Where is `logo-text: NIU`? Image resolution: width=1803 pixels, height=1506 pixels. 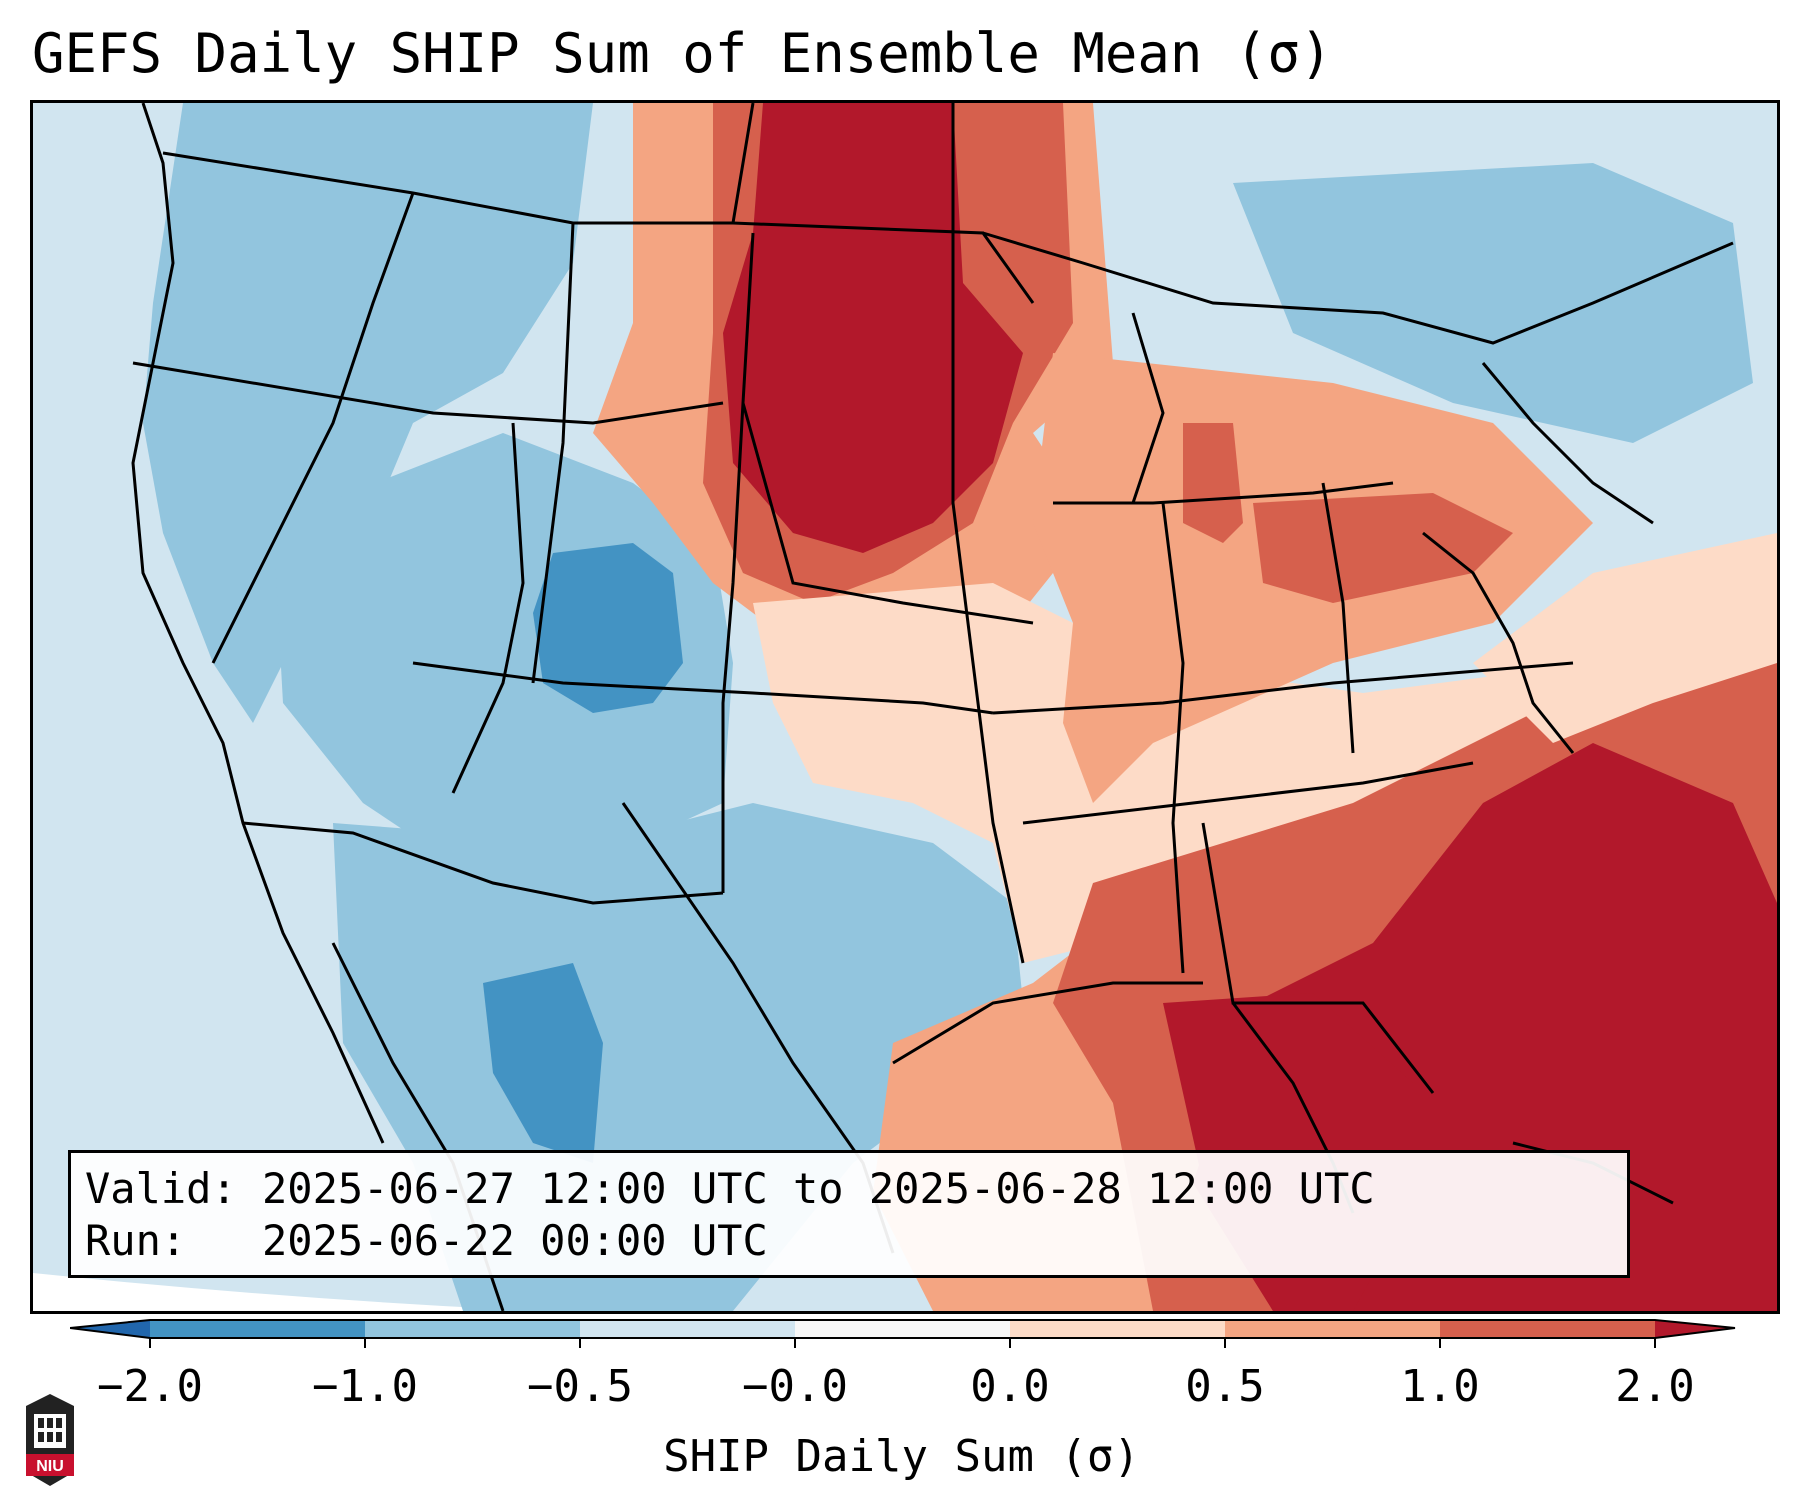
logo-text: NIU is located at coordinates (50, 1466).